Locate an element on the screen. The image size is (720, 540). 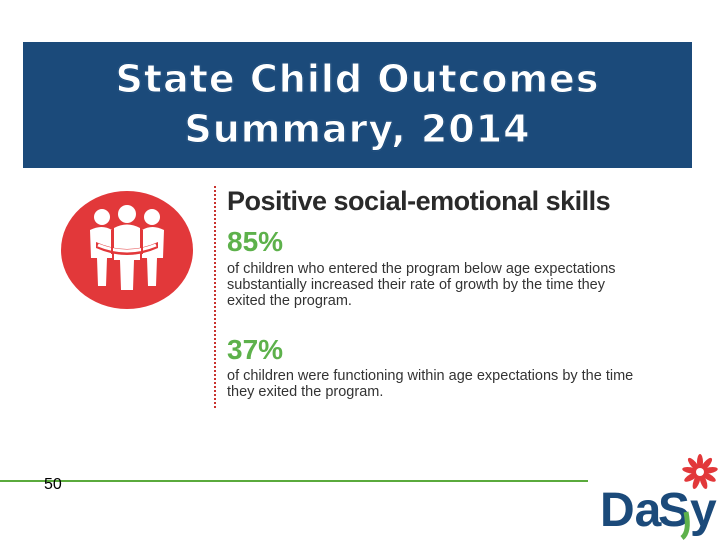
page-number: 50 is located at coordinates (53, 484).